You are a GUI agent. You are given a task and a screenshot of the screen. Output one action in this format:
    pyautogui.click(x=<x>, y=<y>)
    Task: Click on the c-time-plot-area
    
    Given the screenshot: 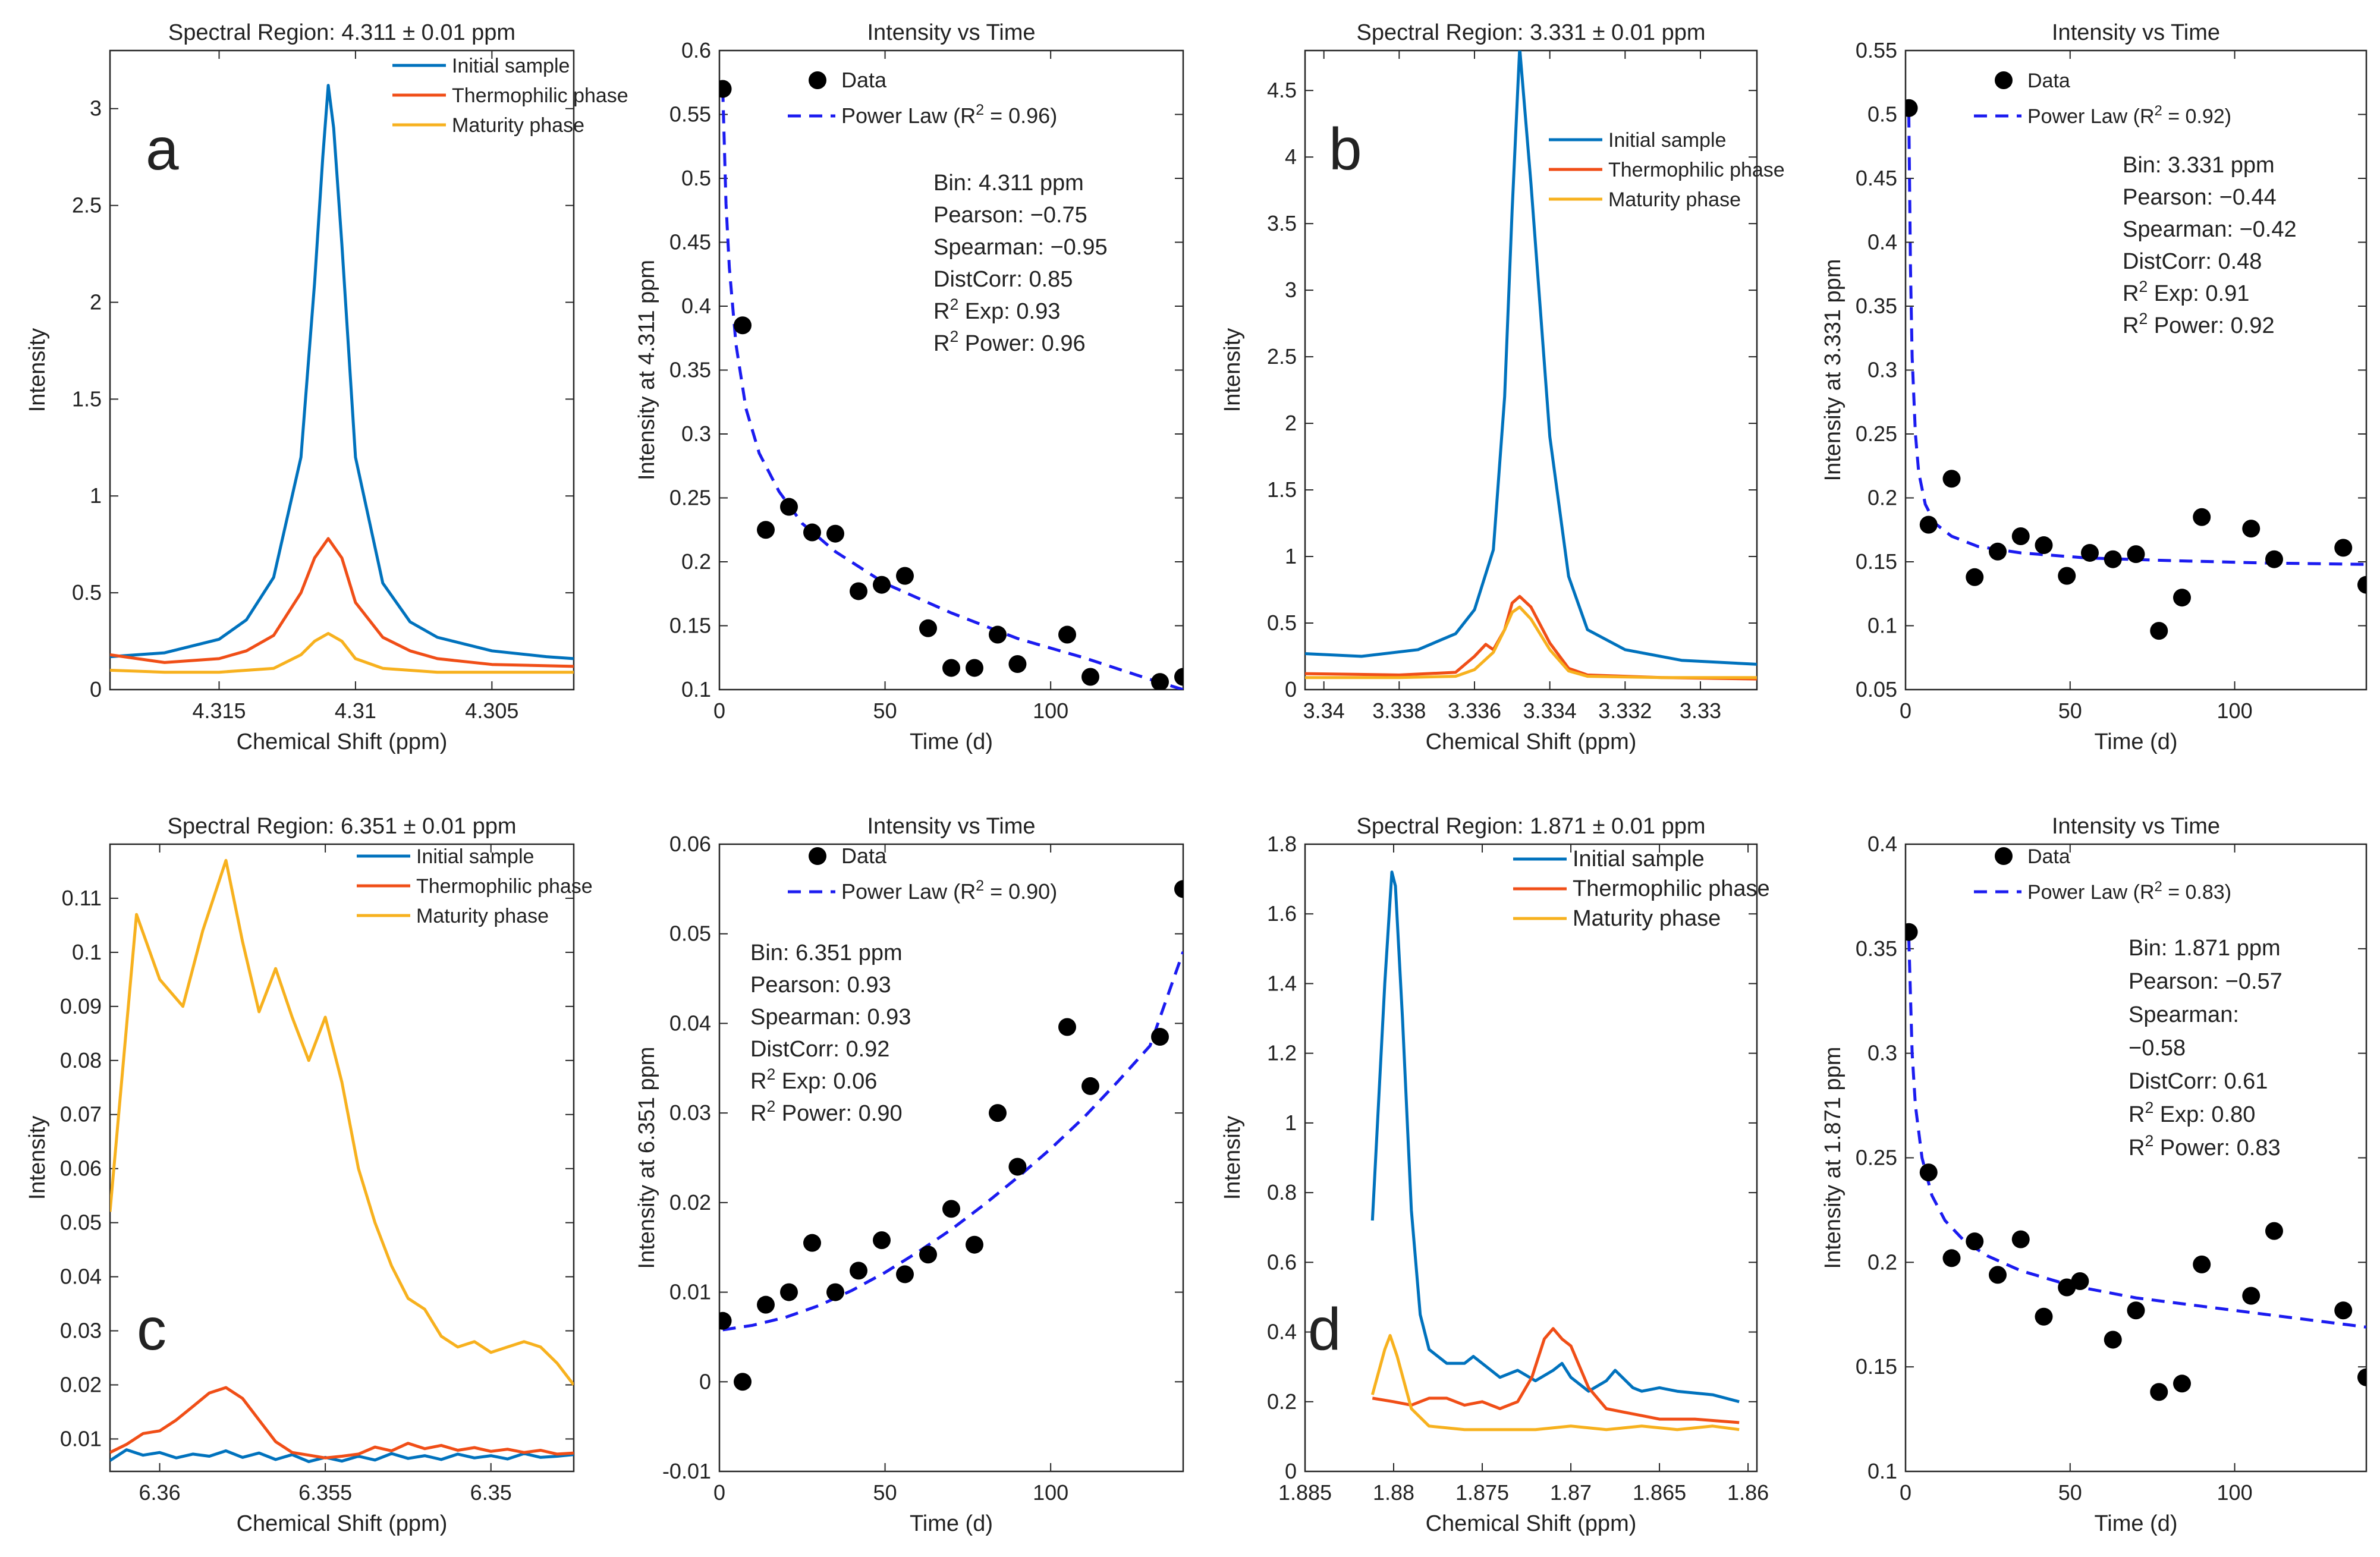 What is the action you would take?
    pyautogui.click(x=951, y=1135)
    